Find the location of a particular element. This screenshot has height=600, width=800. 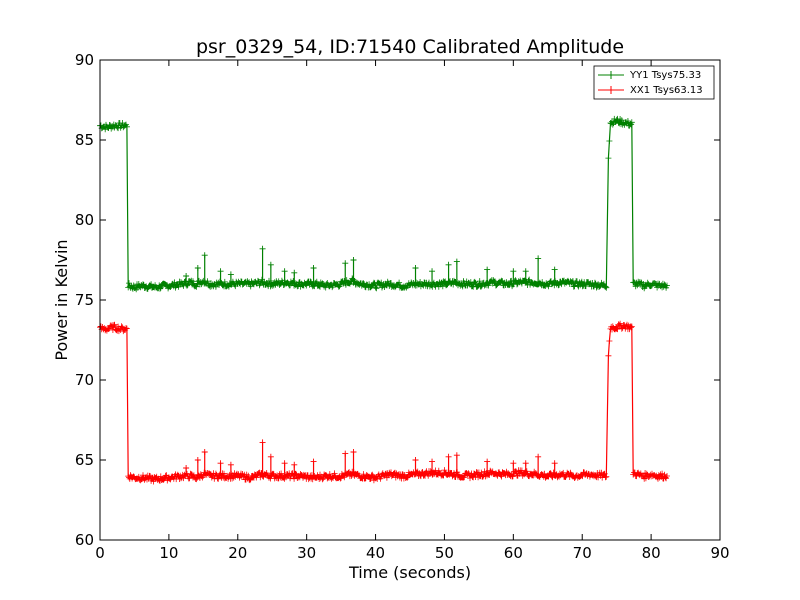

y-tick-label: 80 is located at coordinates (84, 220).